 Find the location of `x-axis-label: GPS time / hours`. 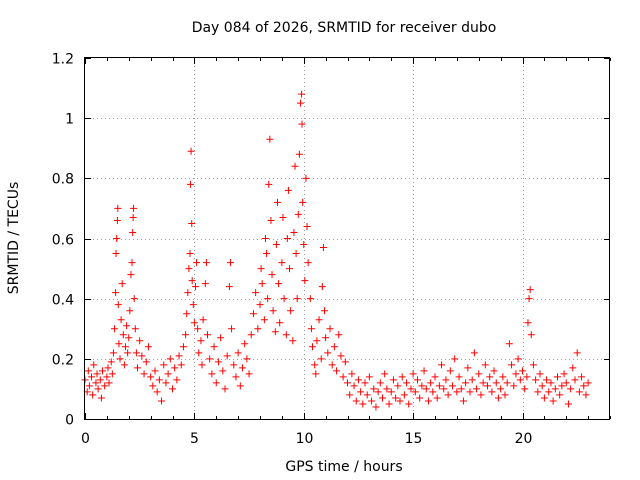

x-axis-label: GPS time / hours is located at coordinates (343, 467).